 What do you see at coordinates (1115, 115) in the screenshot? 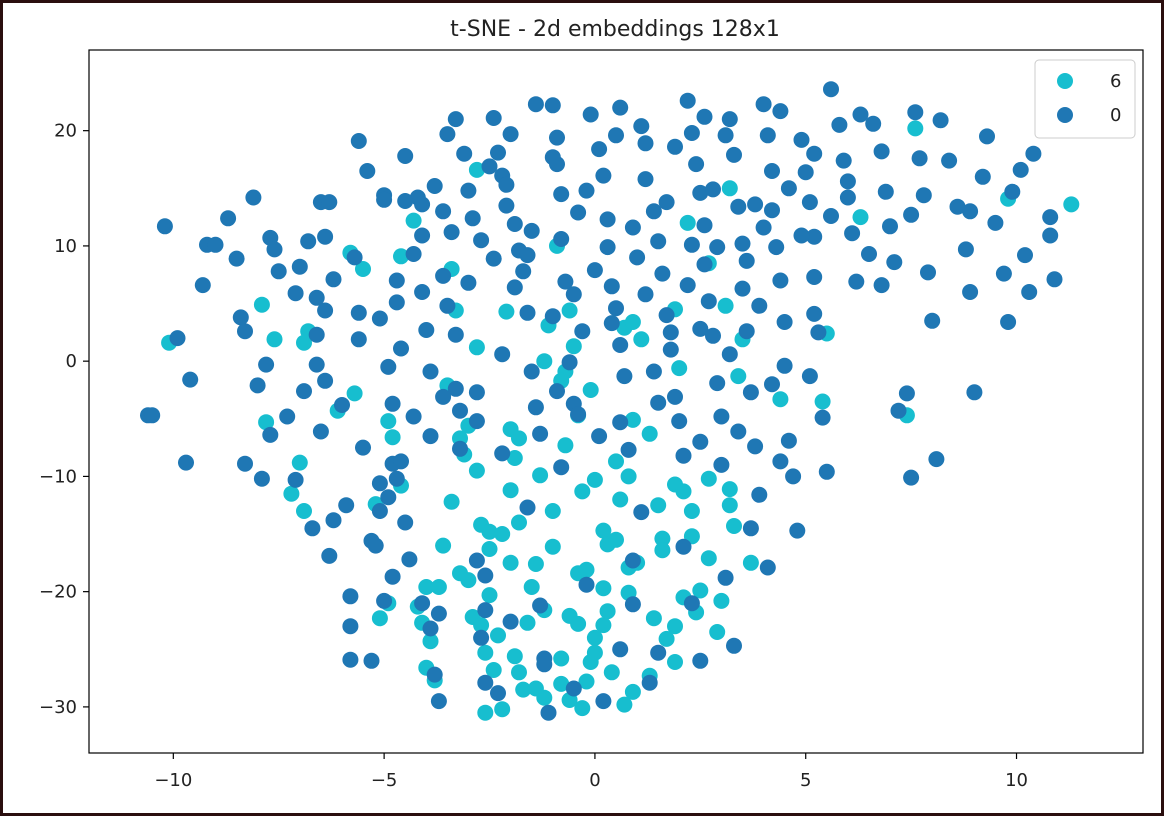
I see `legend-label-0: 0` at bounding box center [1115, 115].